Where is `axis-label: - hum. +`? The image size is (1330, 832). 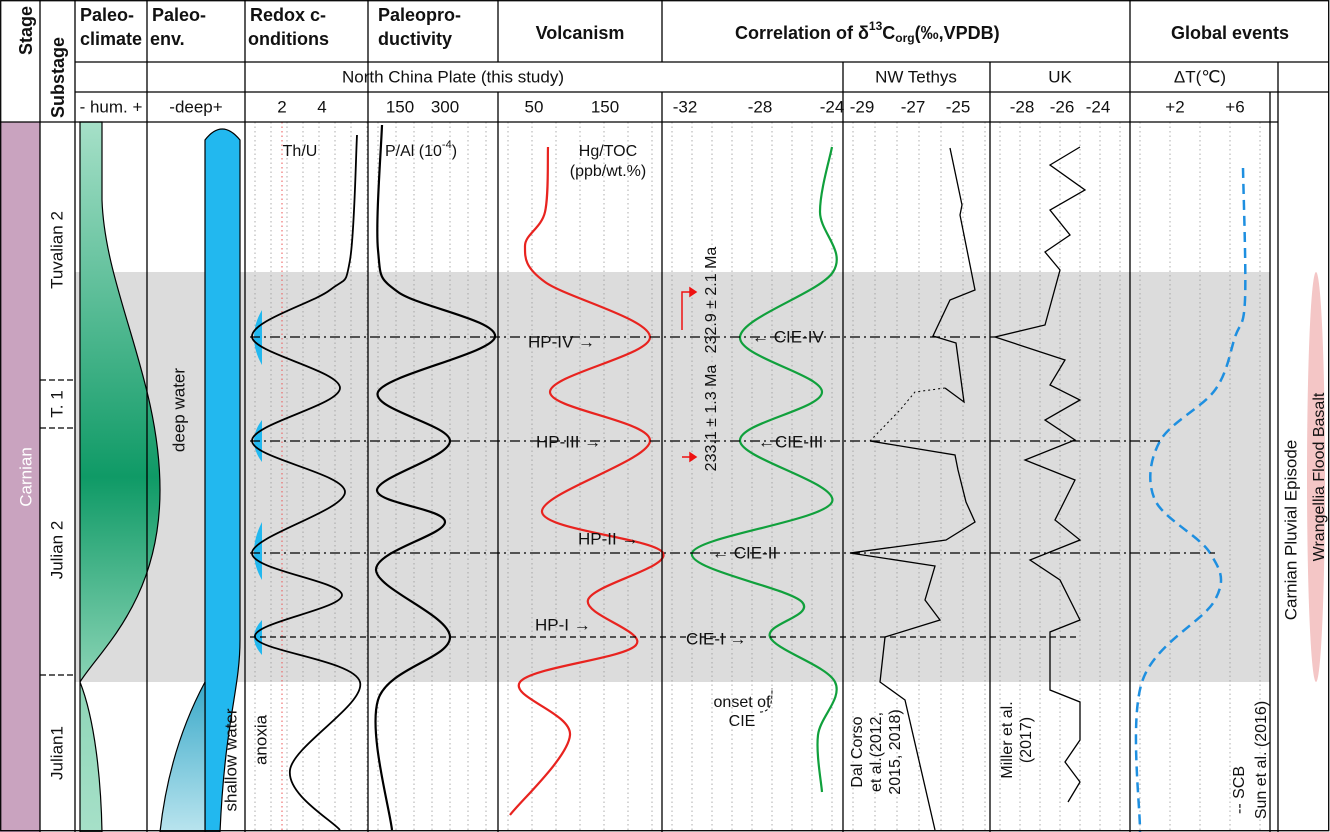 axis-label: - hum. + is located at coordinates (111, 106).